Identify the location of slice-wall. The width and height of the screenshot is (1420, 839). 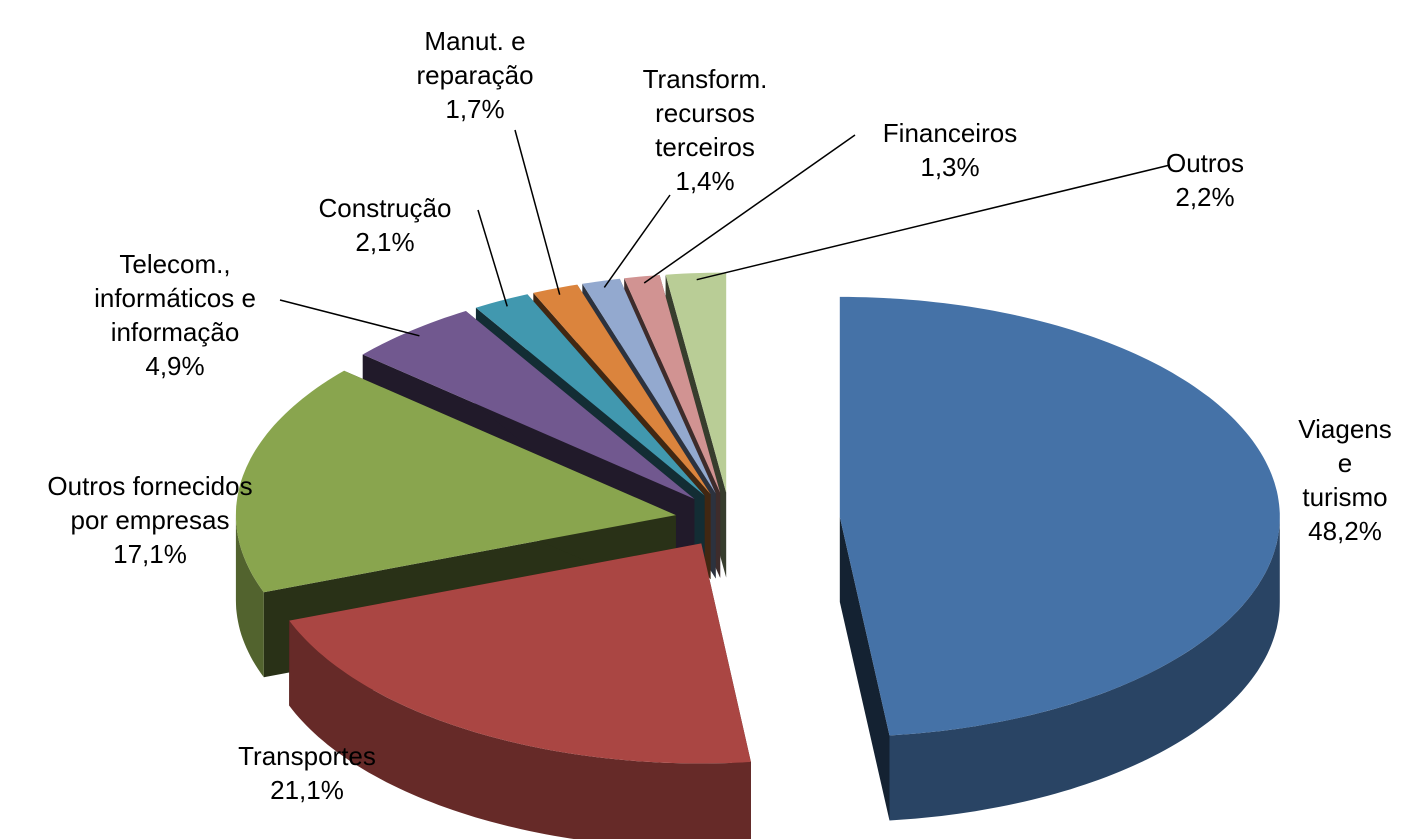
(864, 668).